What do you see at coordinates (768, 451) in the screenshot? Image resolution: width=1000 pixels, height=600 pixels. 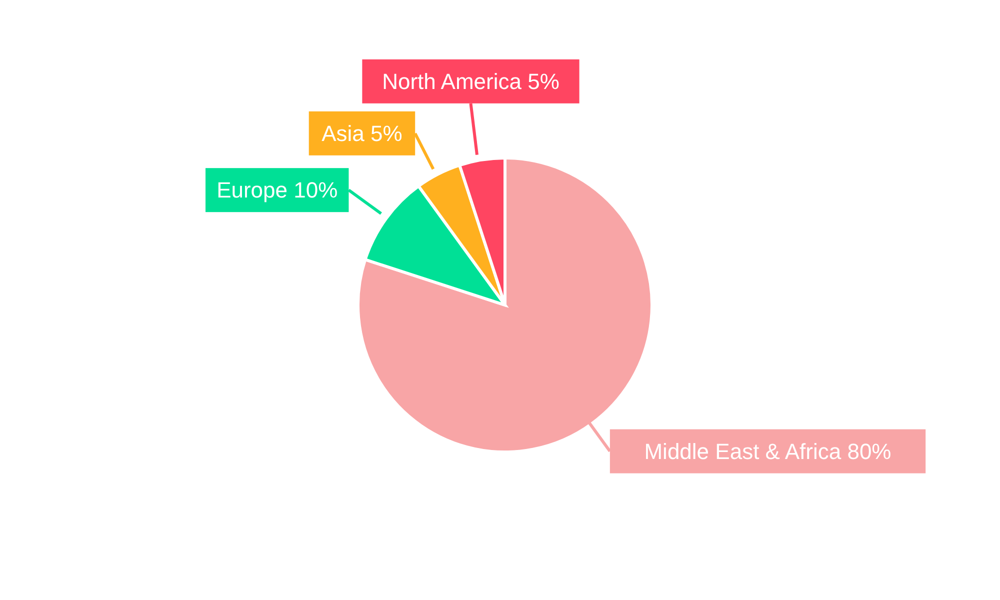 I see `slice-label: Middle East & Africa 80%` at bounding box center [768, 451].